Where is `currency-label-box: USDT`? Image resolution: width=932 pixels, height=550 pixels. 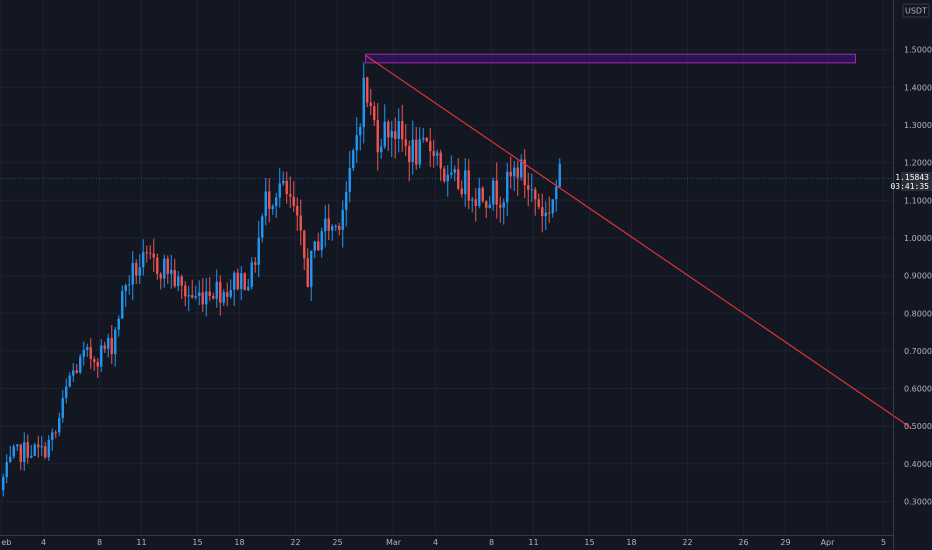
currency-label-box: USDT is located at coordinates (916, 10).